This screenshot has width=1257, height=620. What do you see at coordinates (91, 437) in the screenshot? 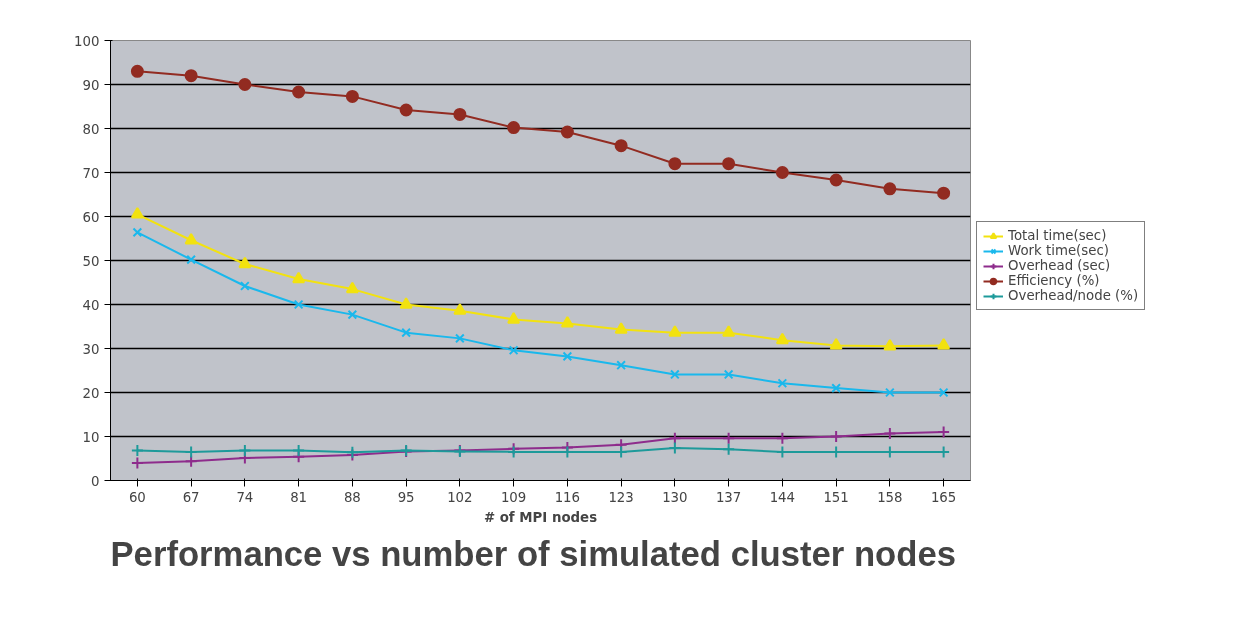
I see `y-tick-label: 10` at bounding box center [91, 437].